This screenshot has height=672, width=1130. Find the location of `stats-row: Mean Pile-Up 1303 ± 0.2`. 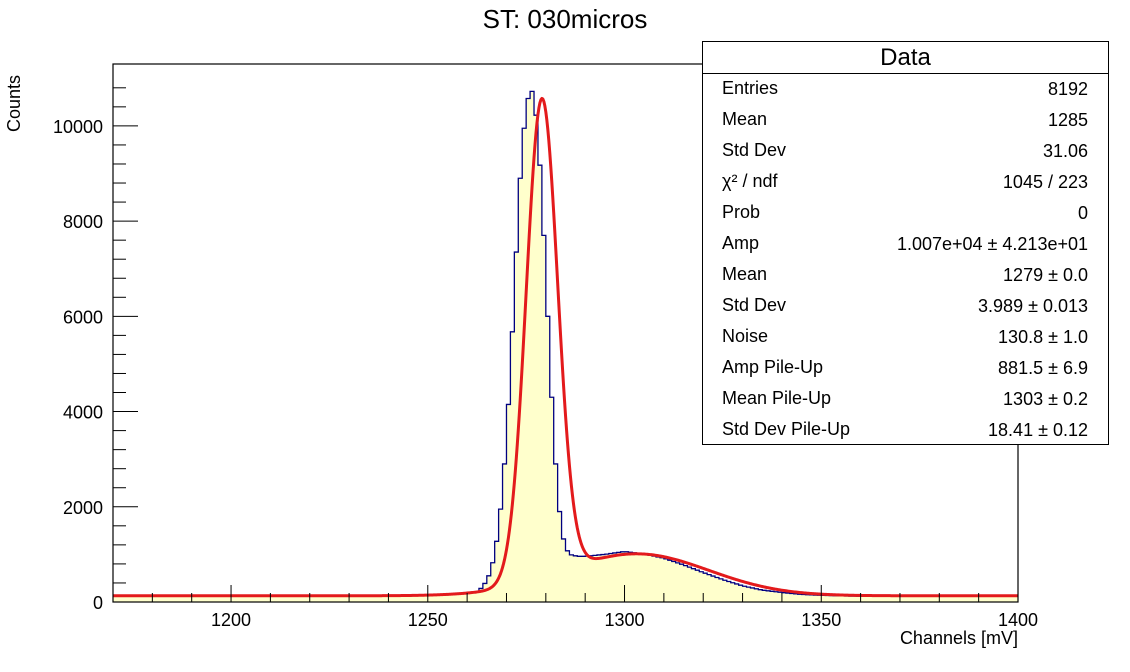

stats-row: Mean Pile-Up 1303 ± 0.2 is located at coordinates (905, 399).